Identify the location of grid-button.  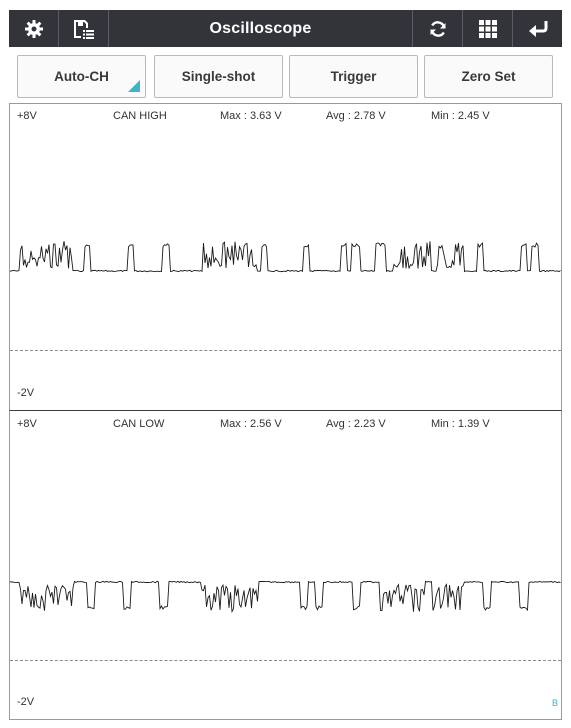
(487, 28).